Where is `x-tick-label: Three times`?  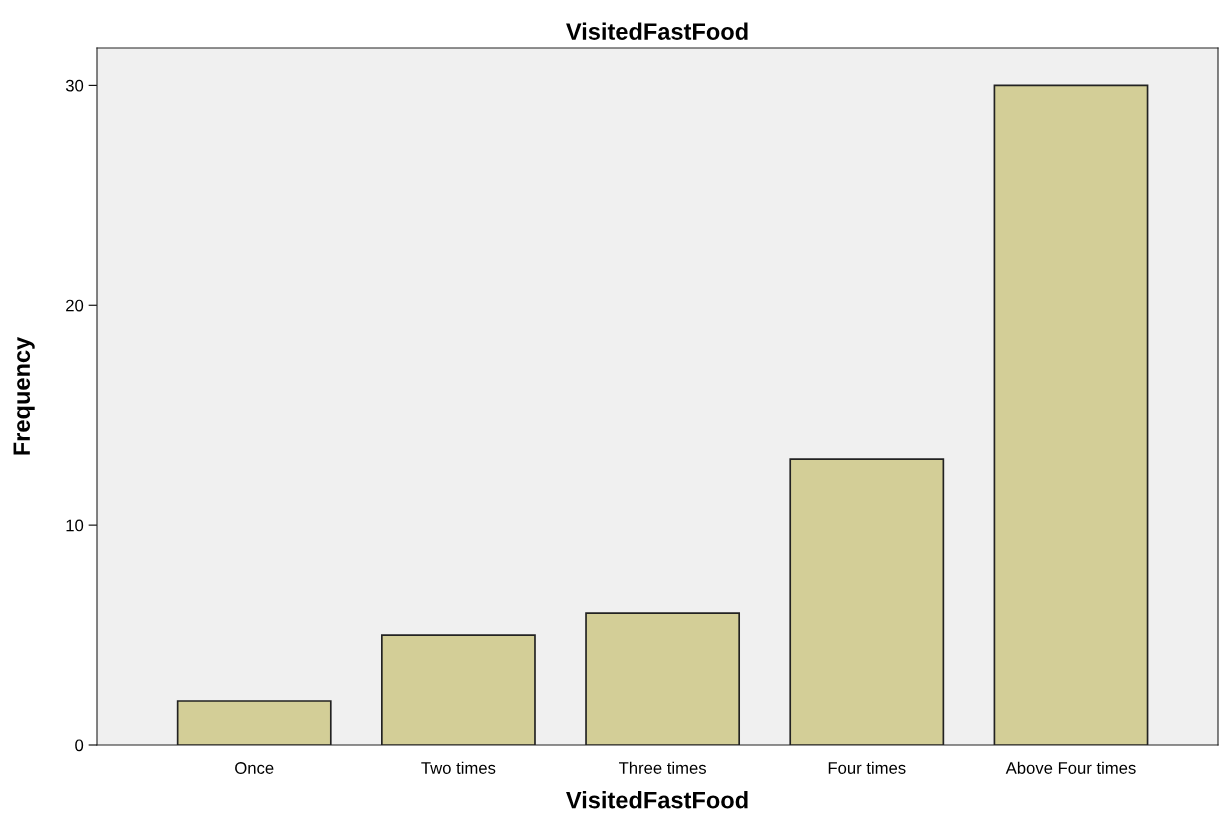 x-tick-label: Three times is located at coordinates (662, 767).